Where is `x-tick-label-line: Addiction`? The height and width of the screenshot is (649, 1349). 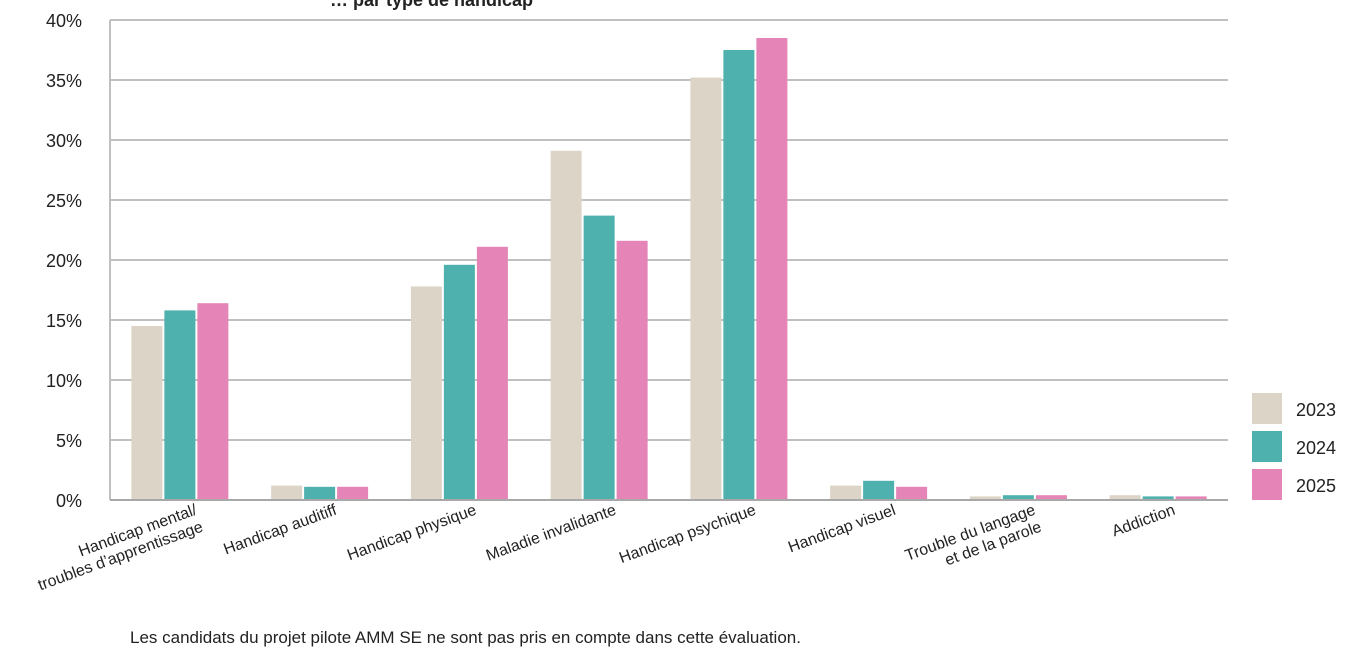 x-tick-label-line: Addiction is located at coordinates (1144, 521).